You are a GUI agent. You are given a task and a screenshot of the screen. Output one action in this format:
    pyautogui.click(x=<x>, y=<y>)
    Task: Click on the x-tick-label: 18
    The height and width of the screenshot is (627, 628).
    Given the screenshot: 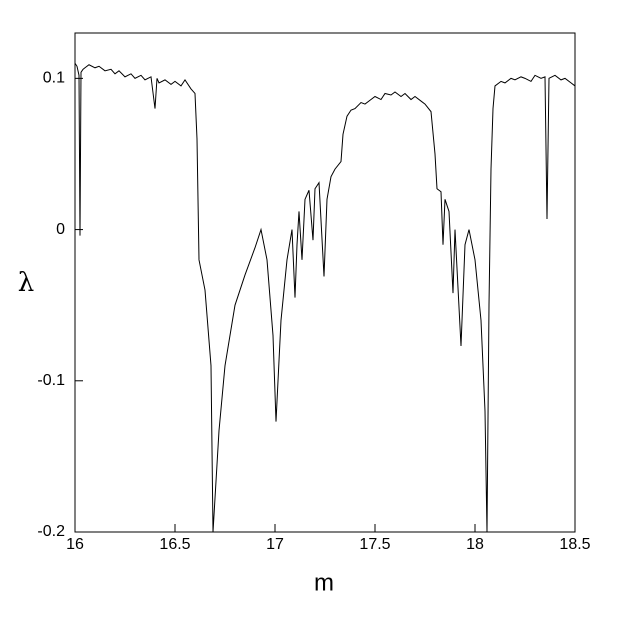 What is the action you would take?
    pyautogui.click(x=475, y=544)
    